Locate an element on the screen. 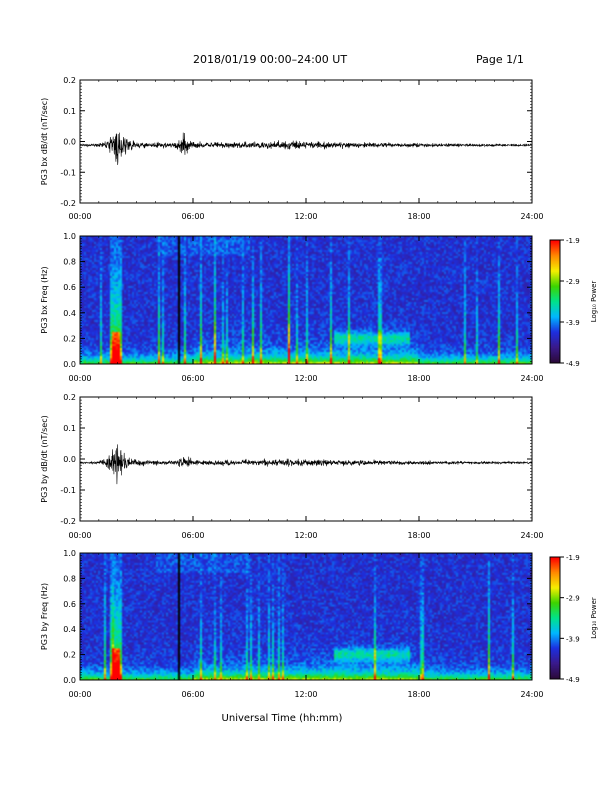 Image resolution: width=612 pixels, height=792 pixels. y-axis-label: PG3 by Freq (Hz) is located at coordinates (44, 616).